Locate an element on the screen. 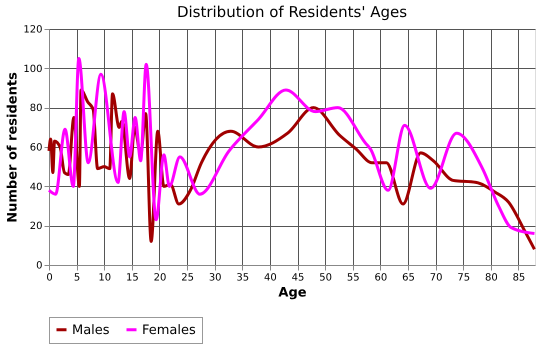 The width and height of the screenshot is (560, 353). x-axis-title: Age is located at coordinates (292, 293).